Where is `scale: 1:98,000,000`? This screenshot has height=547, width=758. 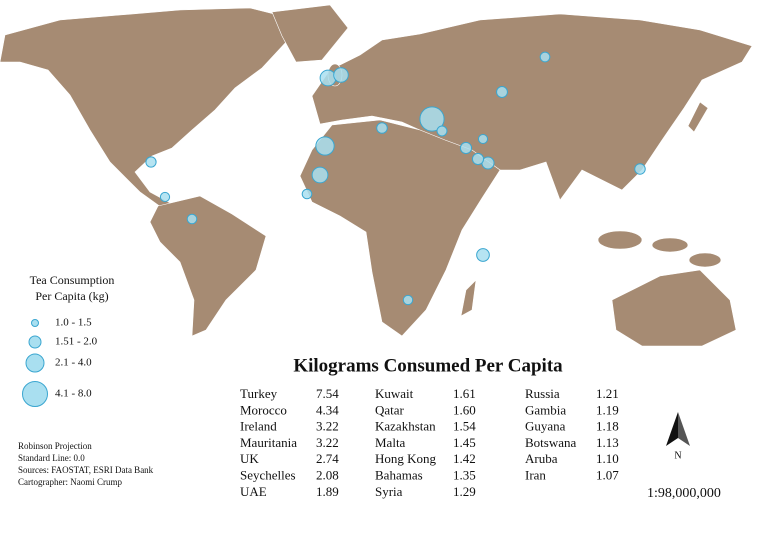 scale: 1:98,000,000 is located at coordinates (684, 493).